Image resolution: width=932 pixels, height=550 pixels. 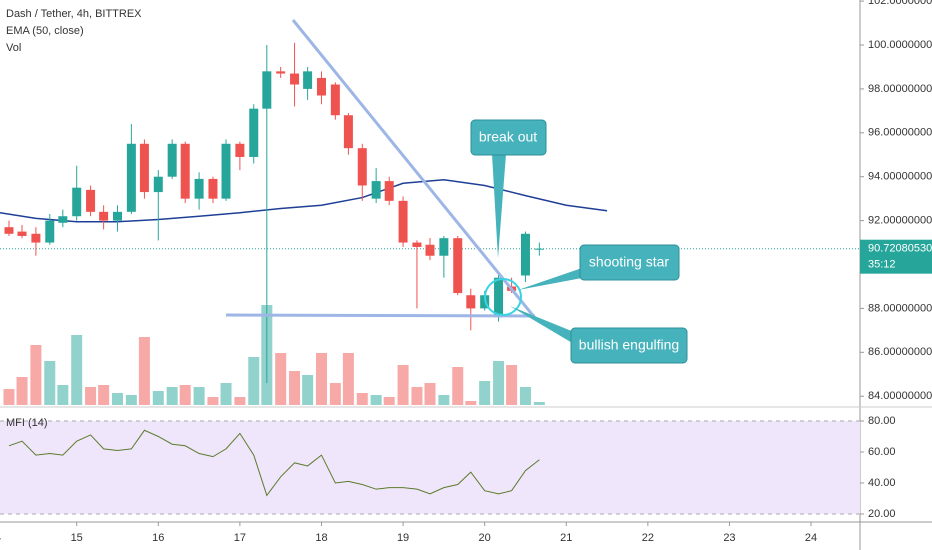 What do you see at coordinates (900, 308) in the screenshot?
I see `y-tick-label: 88.00000000` at bounding box center [900, 308].